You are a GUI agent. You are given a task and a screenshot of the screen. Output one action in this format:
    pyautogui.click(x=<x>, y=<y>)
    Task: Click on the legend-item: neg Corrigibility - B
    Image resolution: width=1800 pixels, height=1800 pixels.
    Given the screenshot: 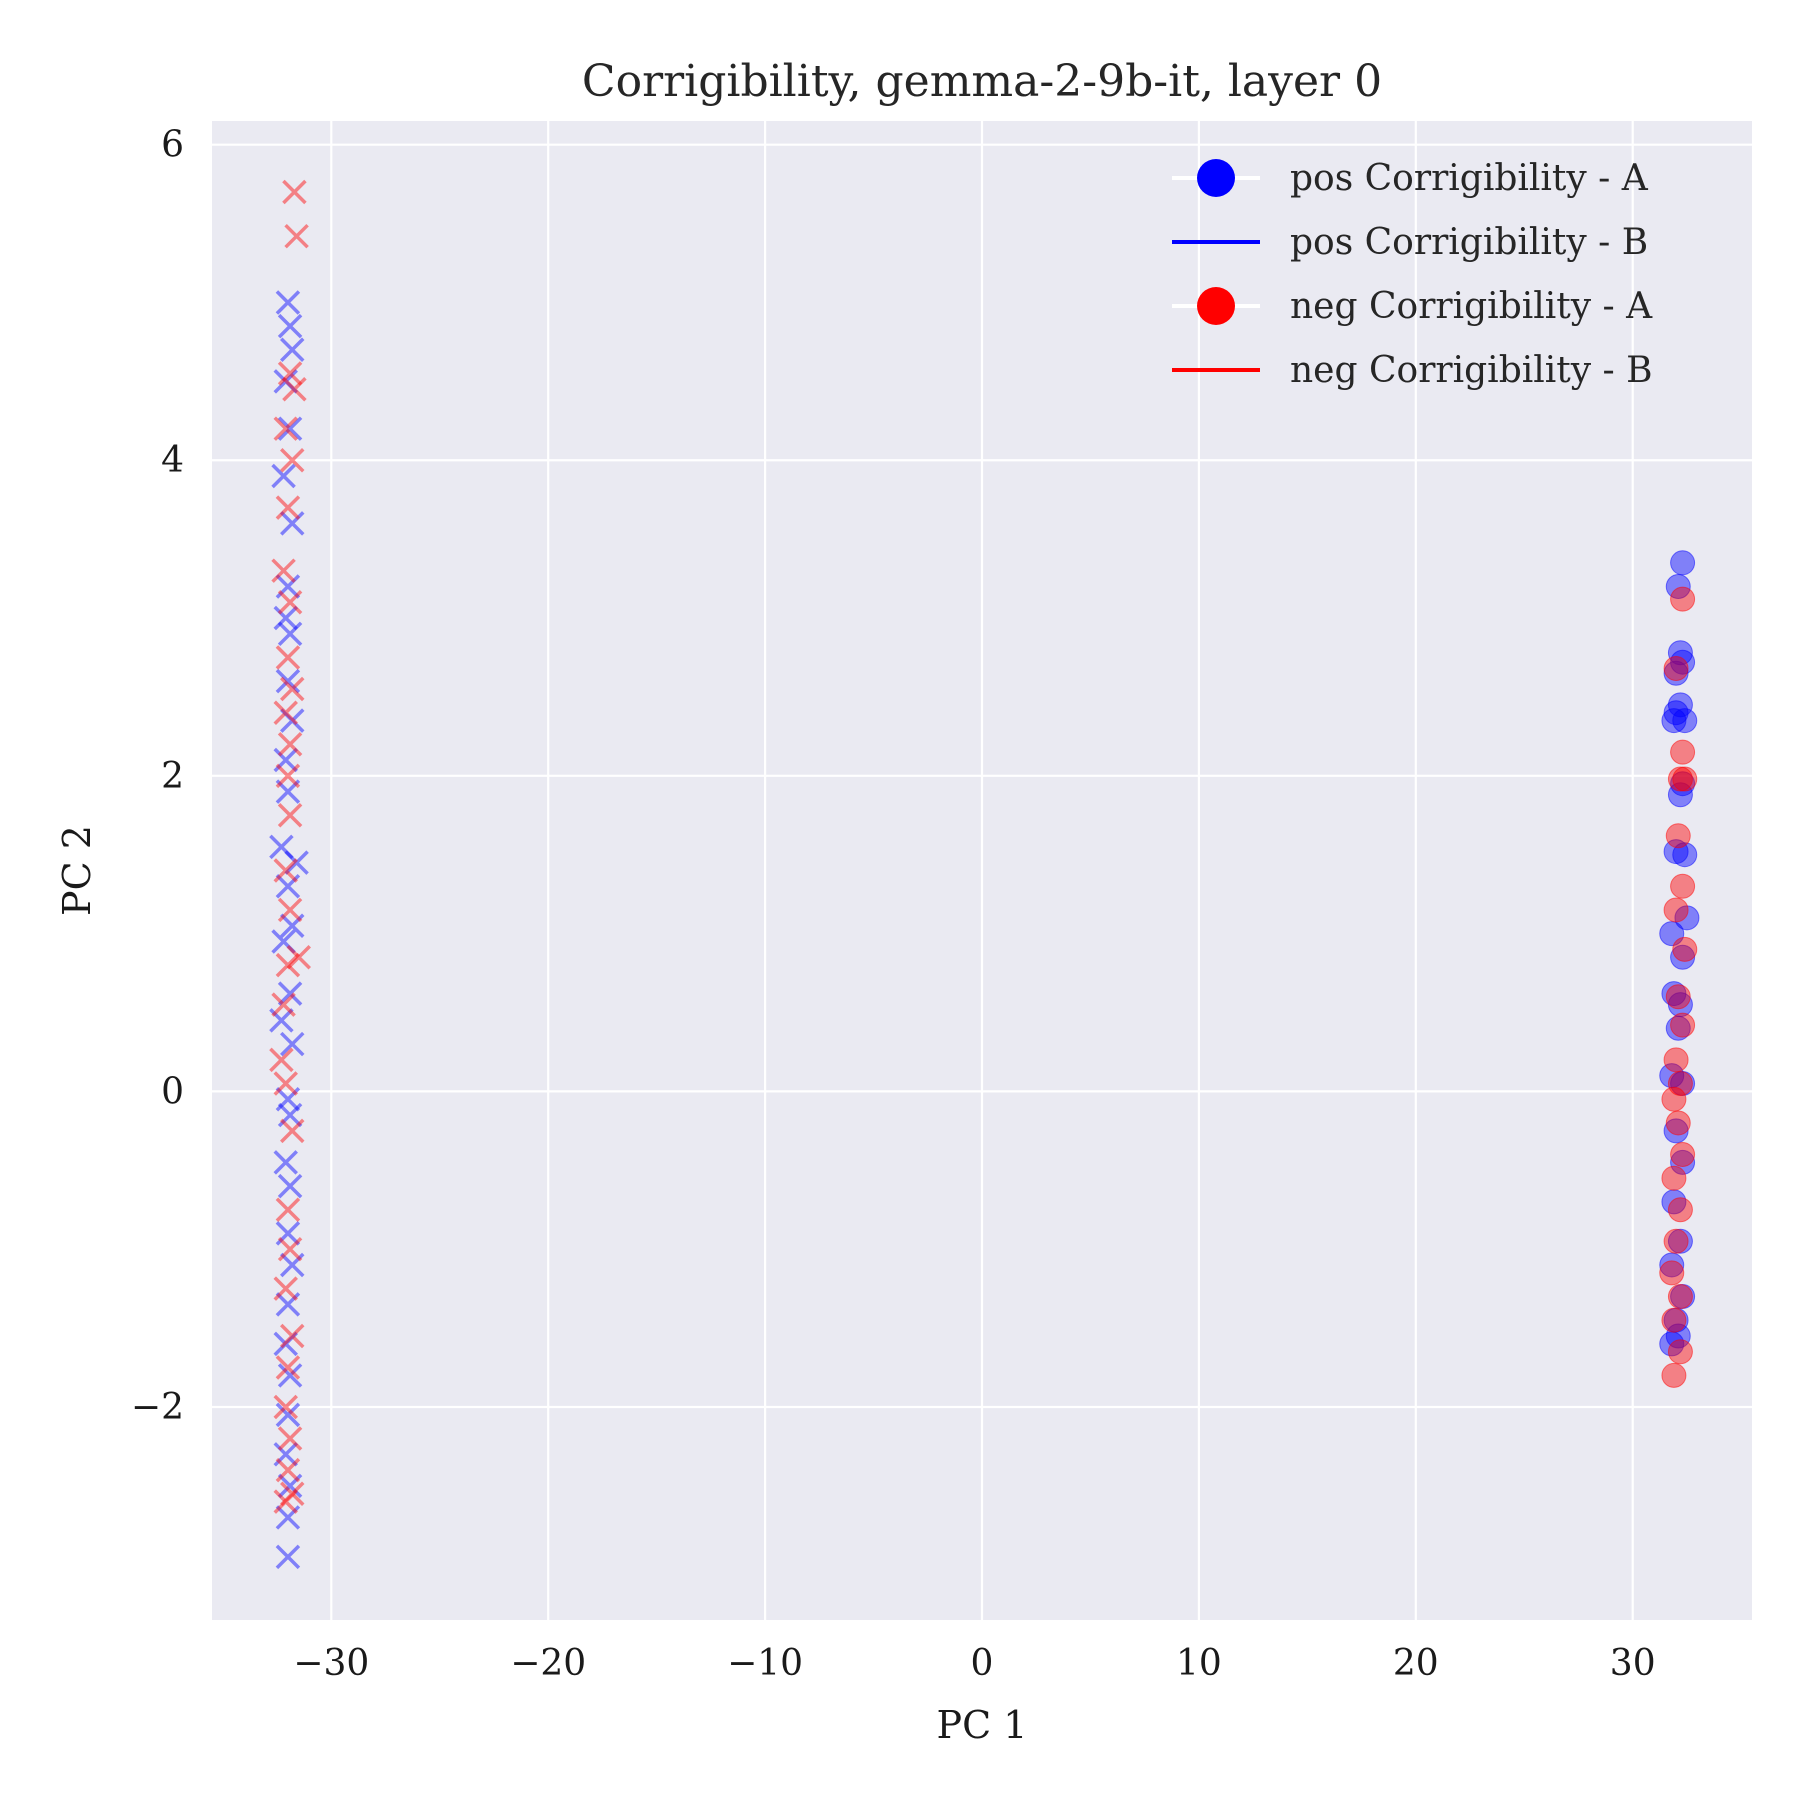 What is the action you would take?
    pyautogui.click(x=1412, y=370)
    